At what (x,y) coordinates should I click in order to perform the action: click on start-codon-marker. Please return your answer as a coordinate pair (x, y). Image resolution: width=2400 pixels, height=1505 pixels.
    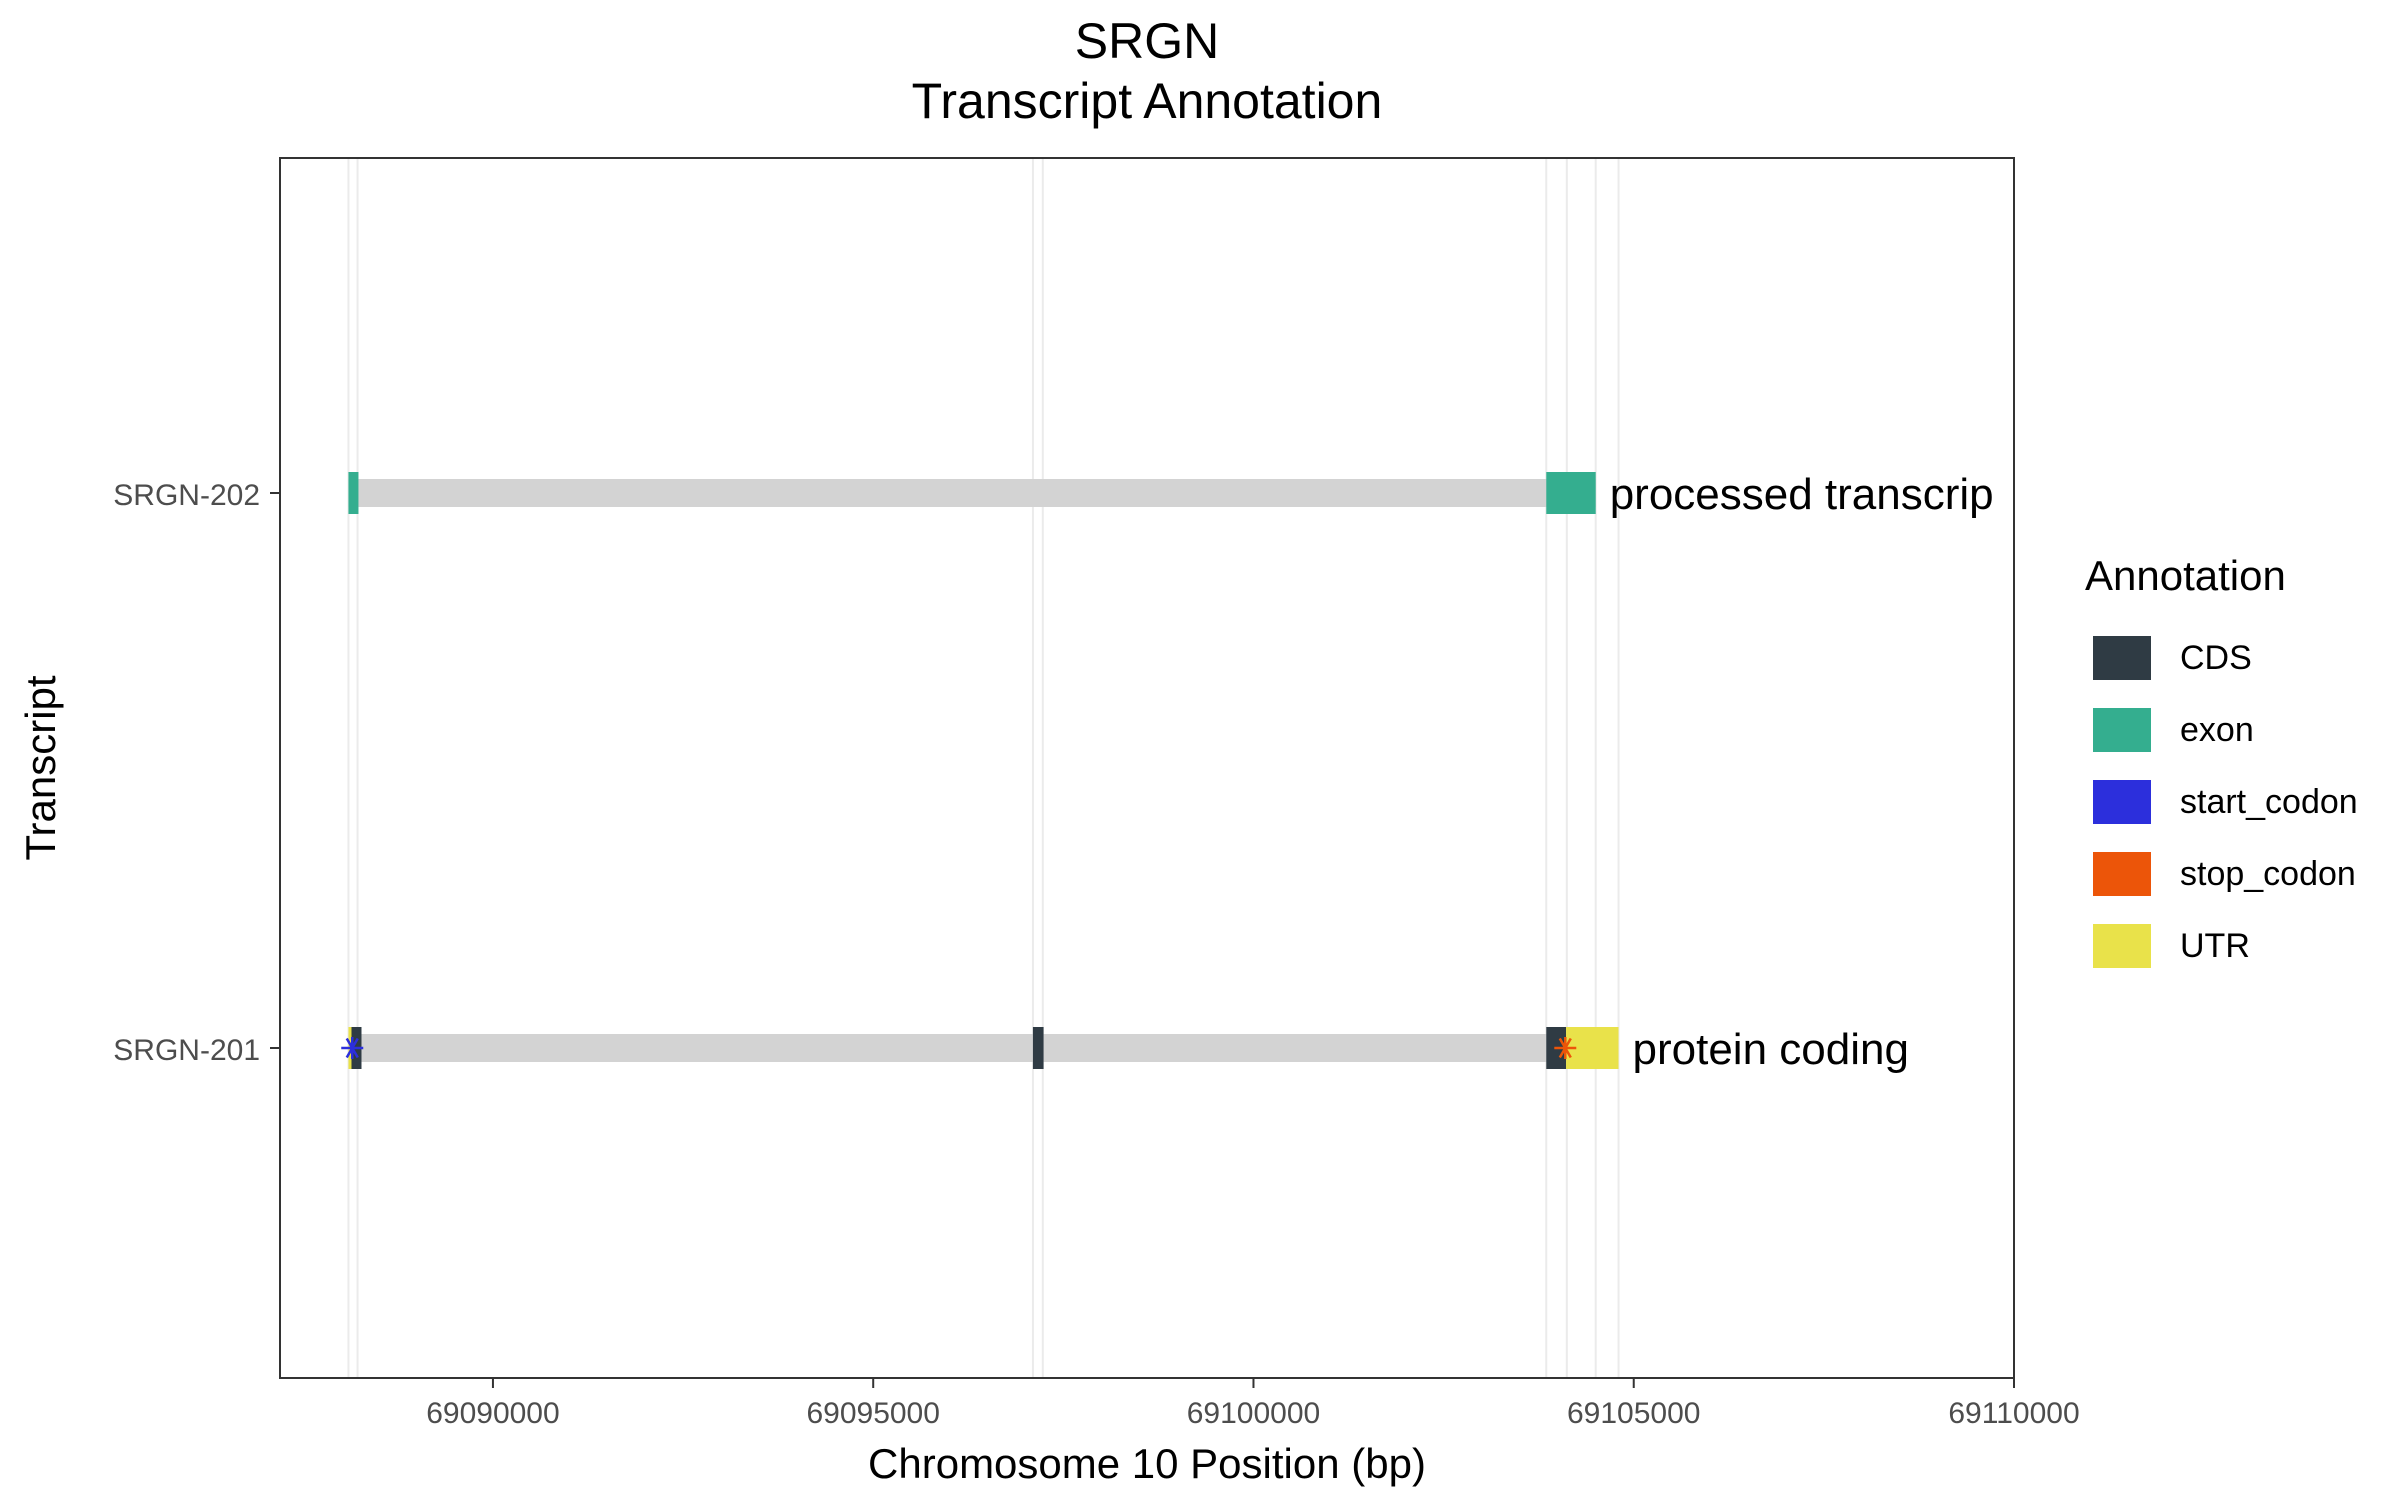
    Looking at the image, I should click on (352, 1048).